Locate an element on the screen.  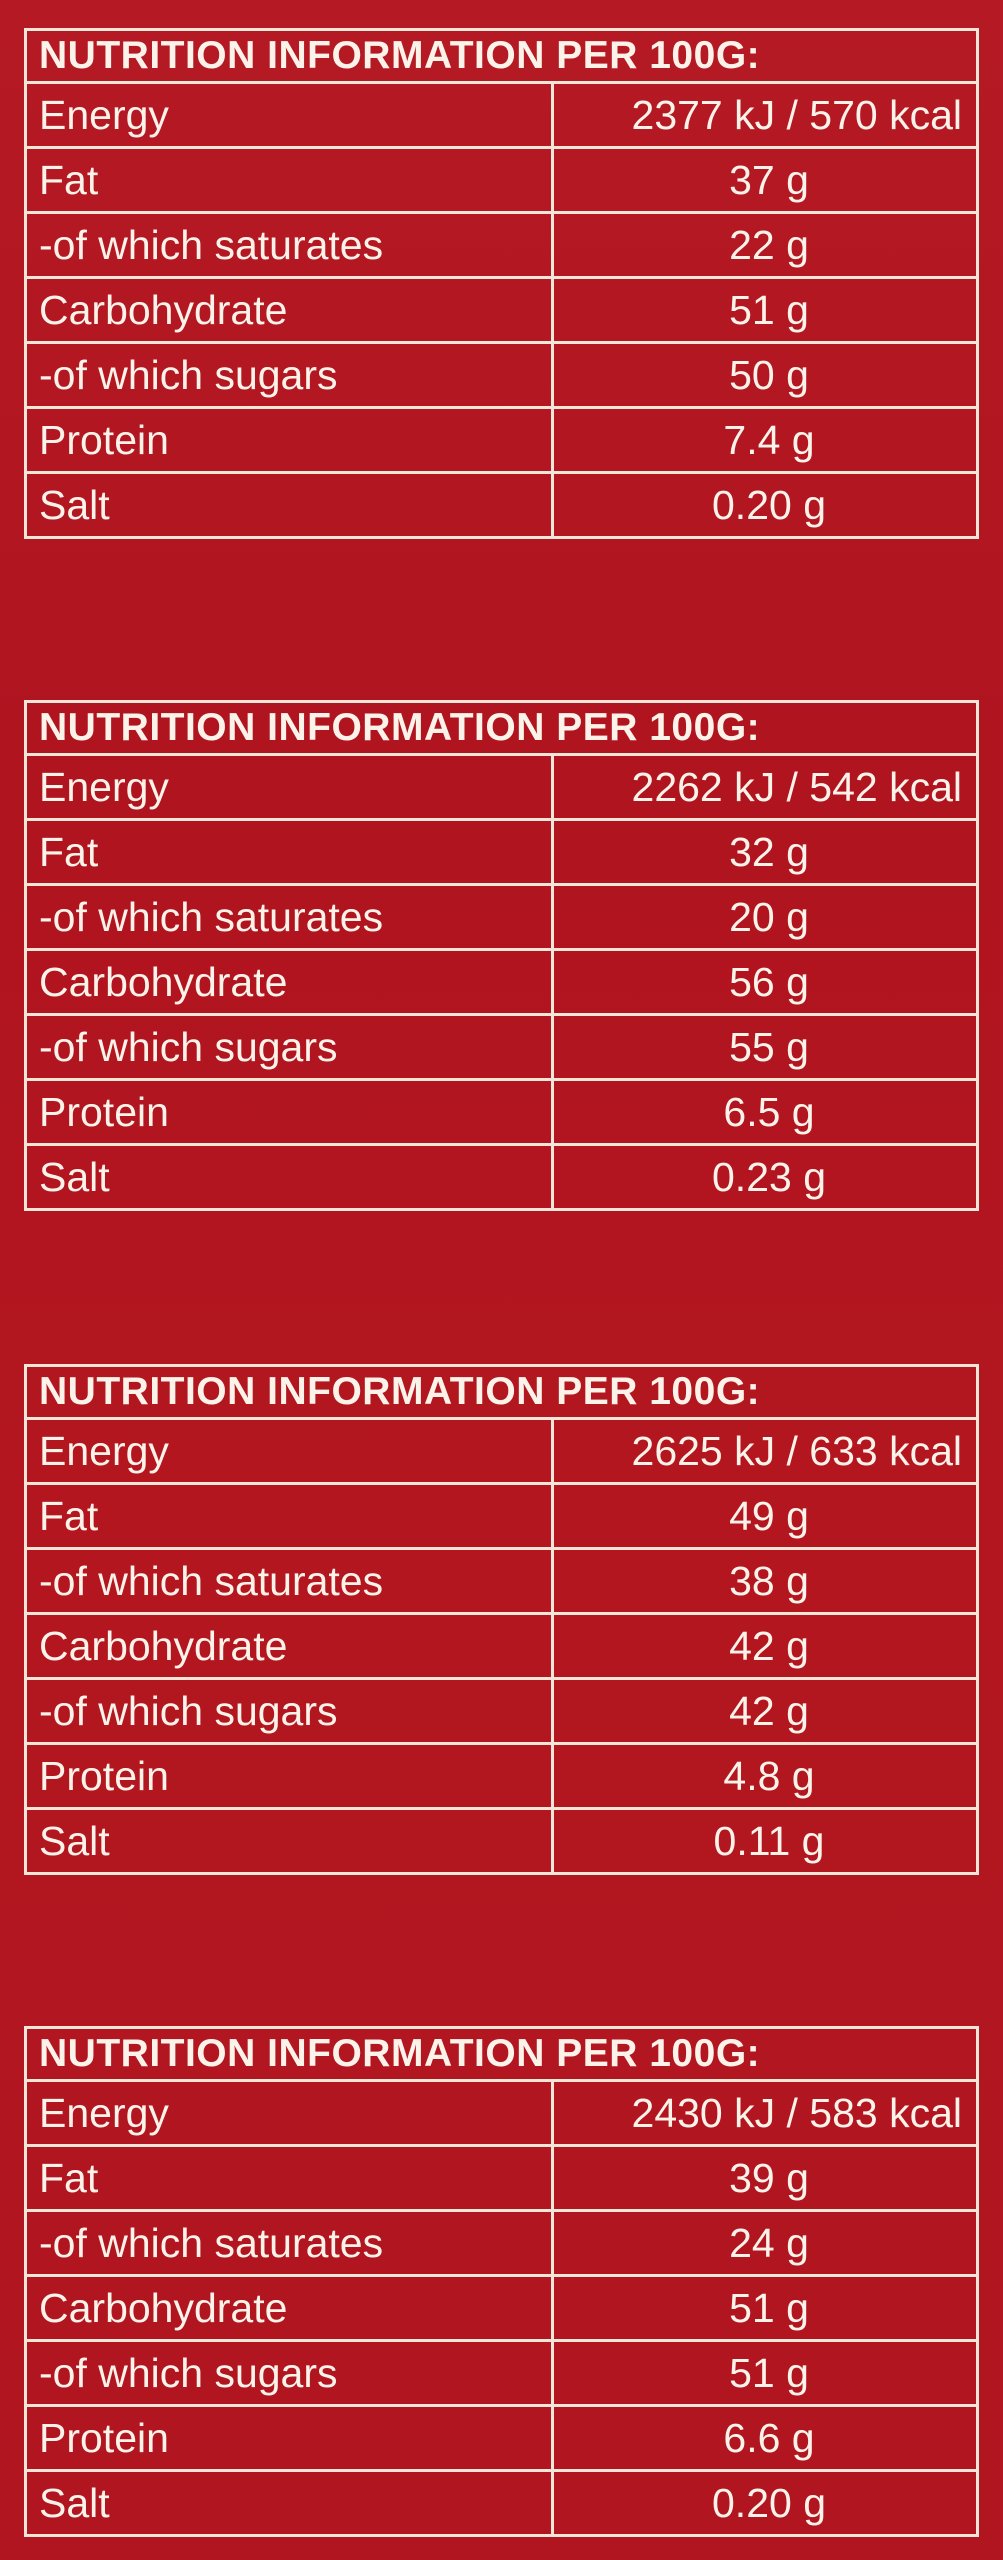
table-row: Fat 37 g is located at coordinates (501, 180).